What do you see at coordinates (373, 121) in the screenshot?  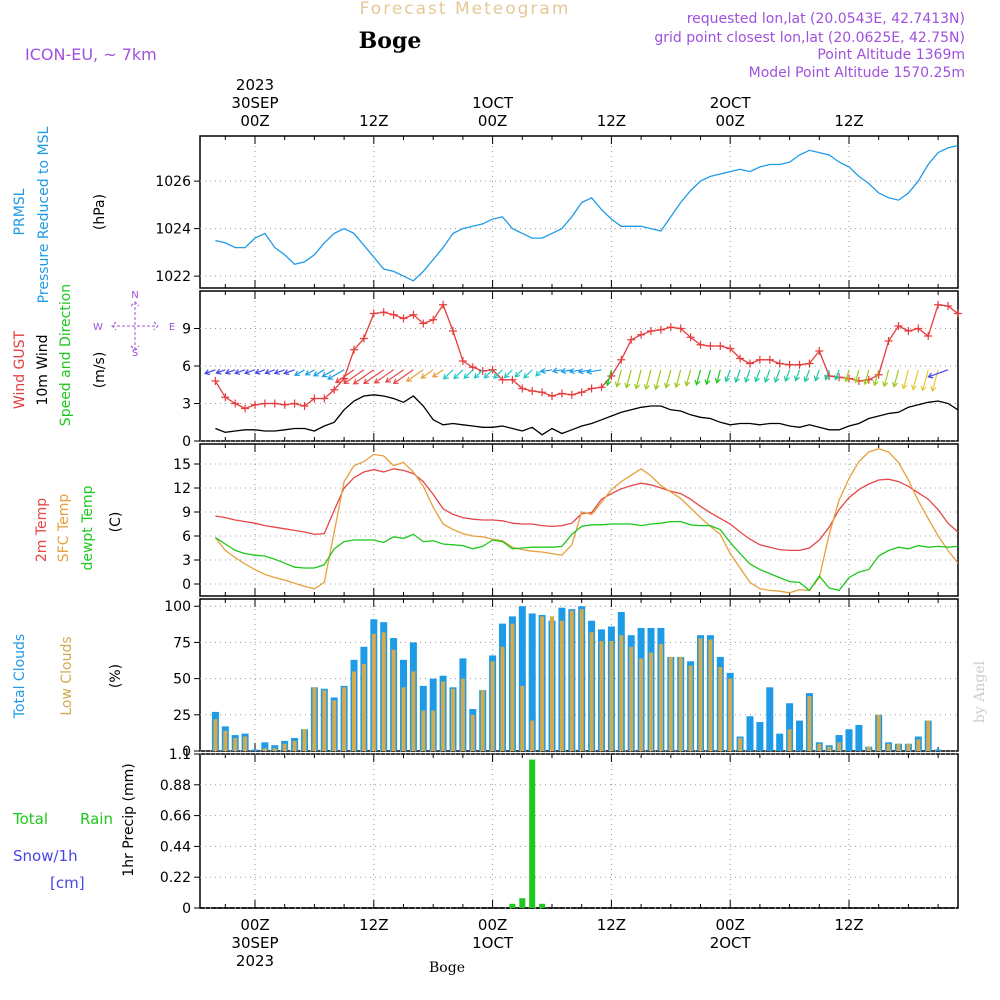 I see `top-tick-label: 12Z` at bounding box center [373, 121].